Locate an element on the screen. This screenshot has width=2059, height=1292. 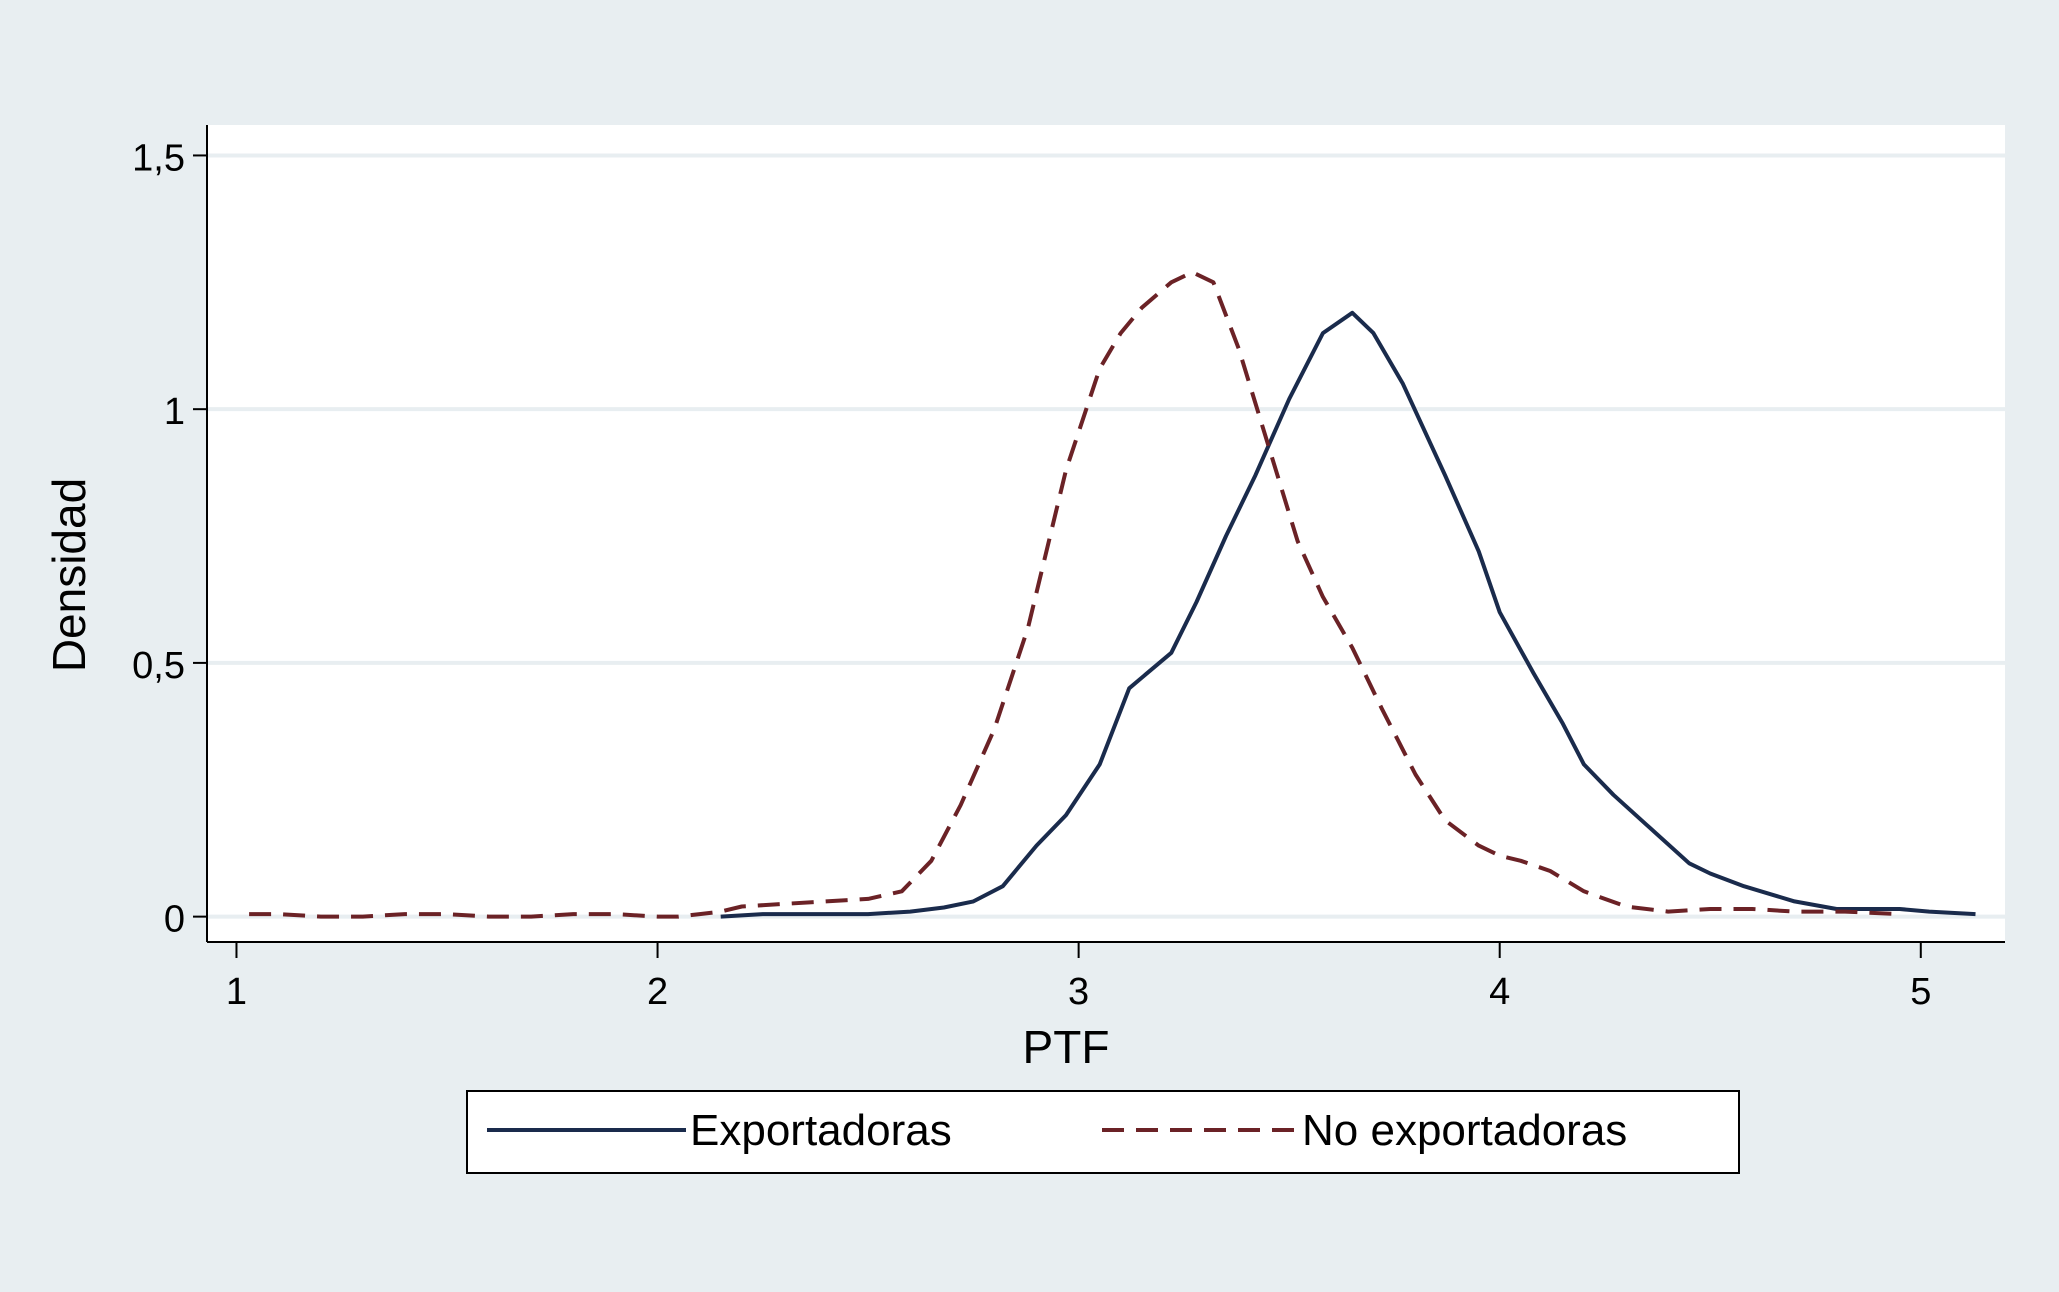
y-tick-label: 1 is located at coordinates (174, 412).